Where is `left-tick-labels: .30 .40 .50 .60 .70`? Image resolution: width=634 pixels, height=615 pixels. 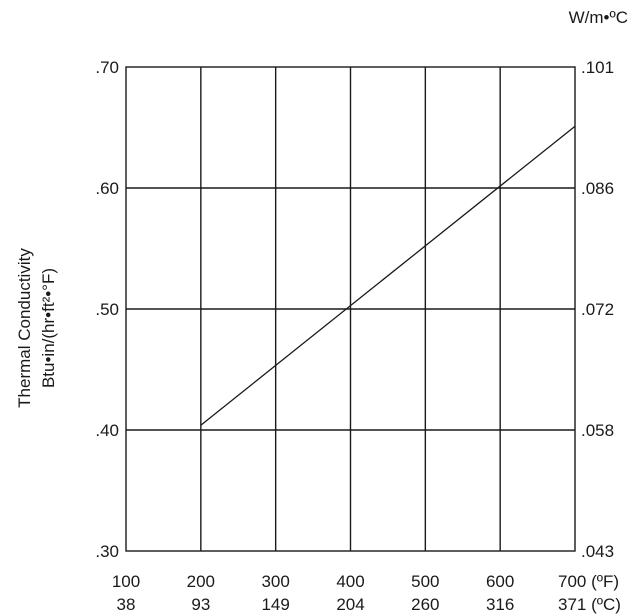
left-tick-labels: .30 .40 .50 .60 .70 is located at coordinates (107, 309).